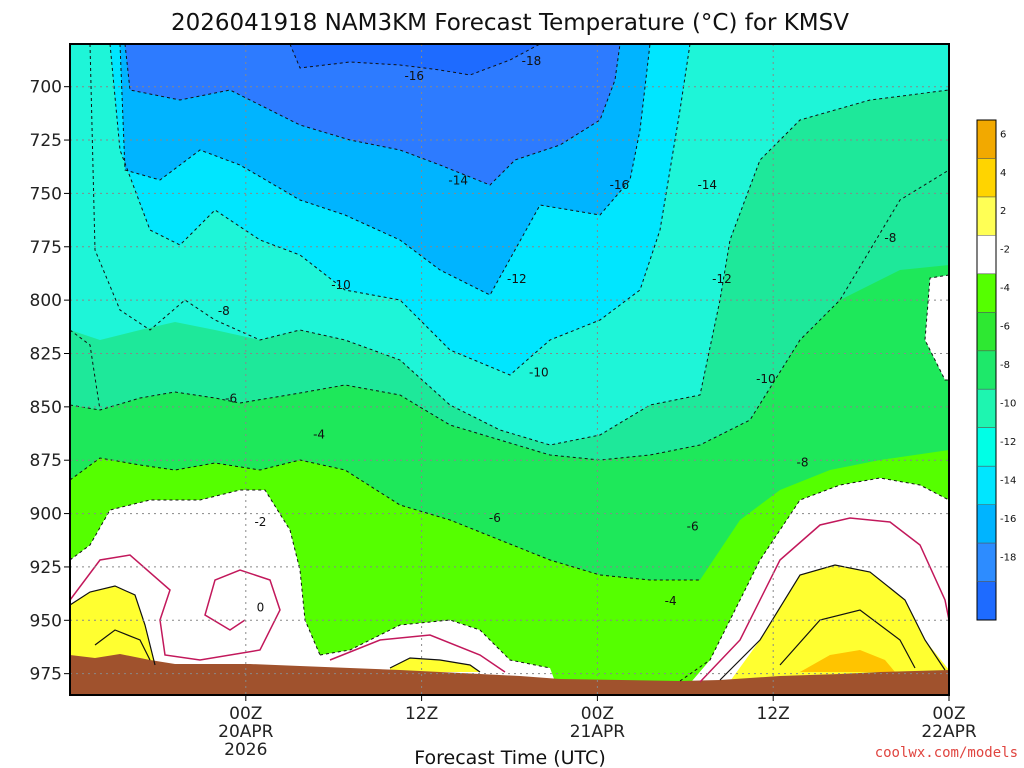 Image resolution: width=1024 pixels, height=768 pixels. I want to click on isotherm-plus-4-left, so click(122, 645).